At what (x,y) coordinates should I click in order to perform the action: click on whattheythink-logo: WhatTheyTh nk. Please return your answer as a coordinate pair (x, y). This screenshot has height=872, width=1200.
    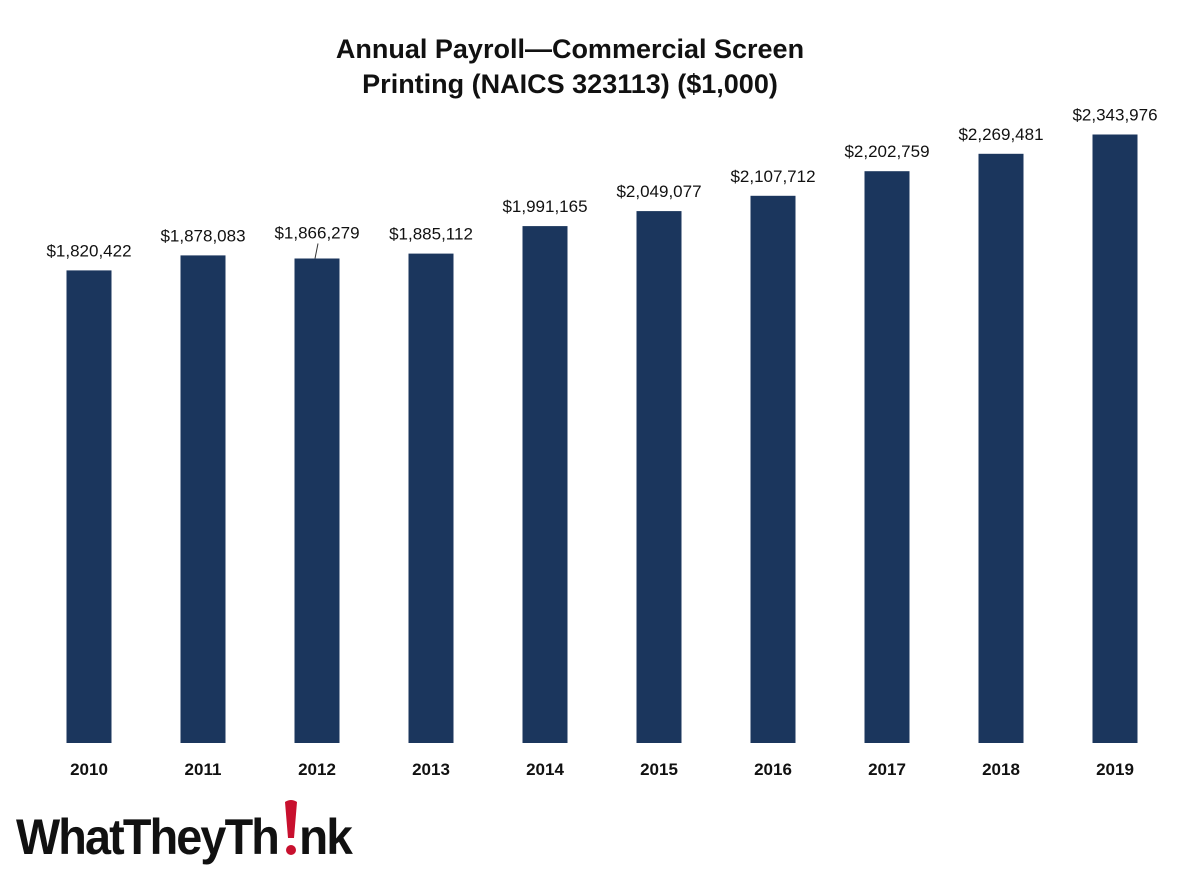
    Looking at the image, I should click on (185, 832).